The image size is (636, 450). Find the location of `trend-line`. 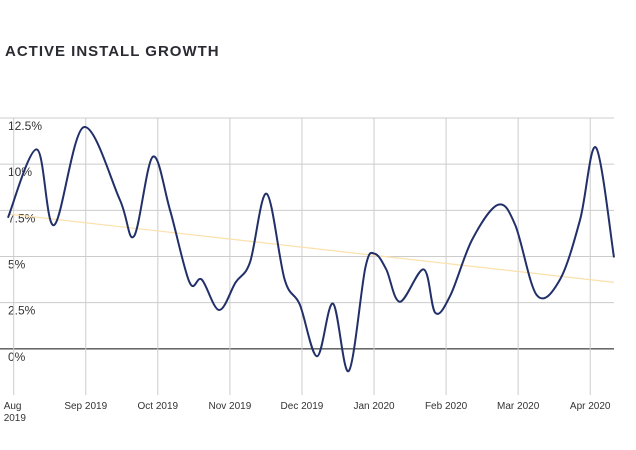

trend-line is located at coordinates (311, 248).